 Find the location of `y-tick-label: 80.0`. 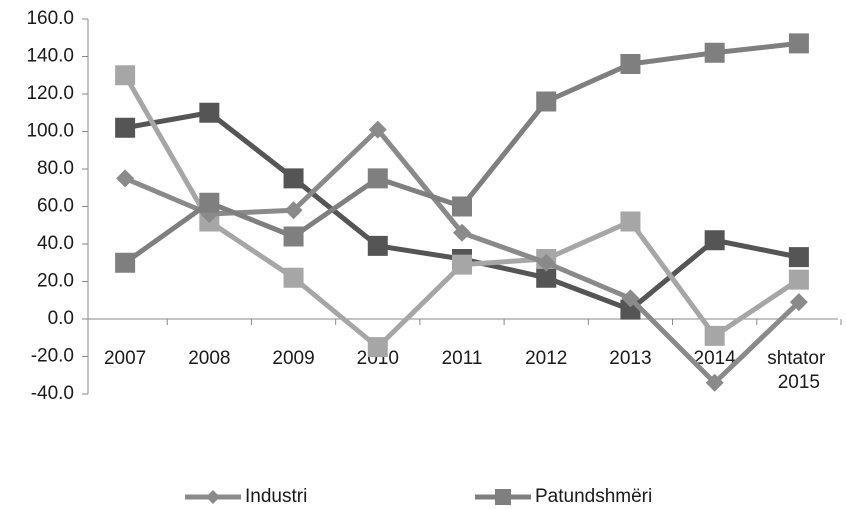

y-tick-label: 80.0 is located at coordinates (55, 168).